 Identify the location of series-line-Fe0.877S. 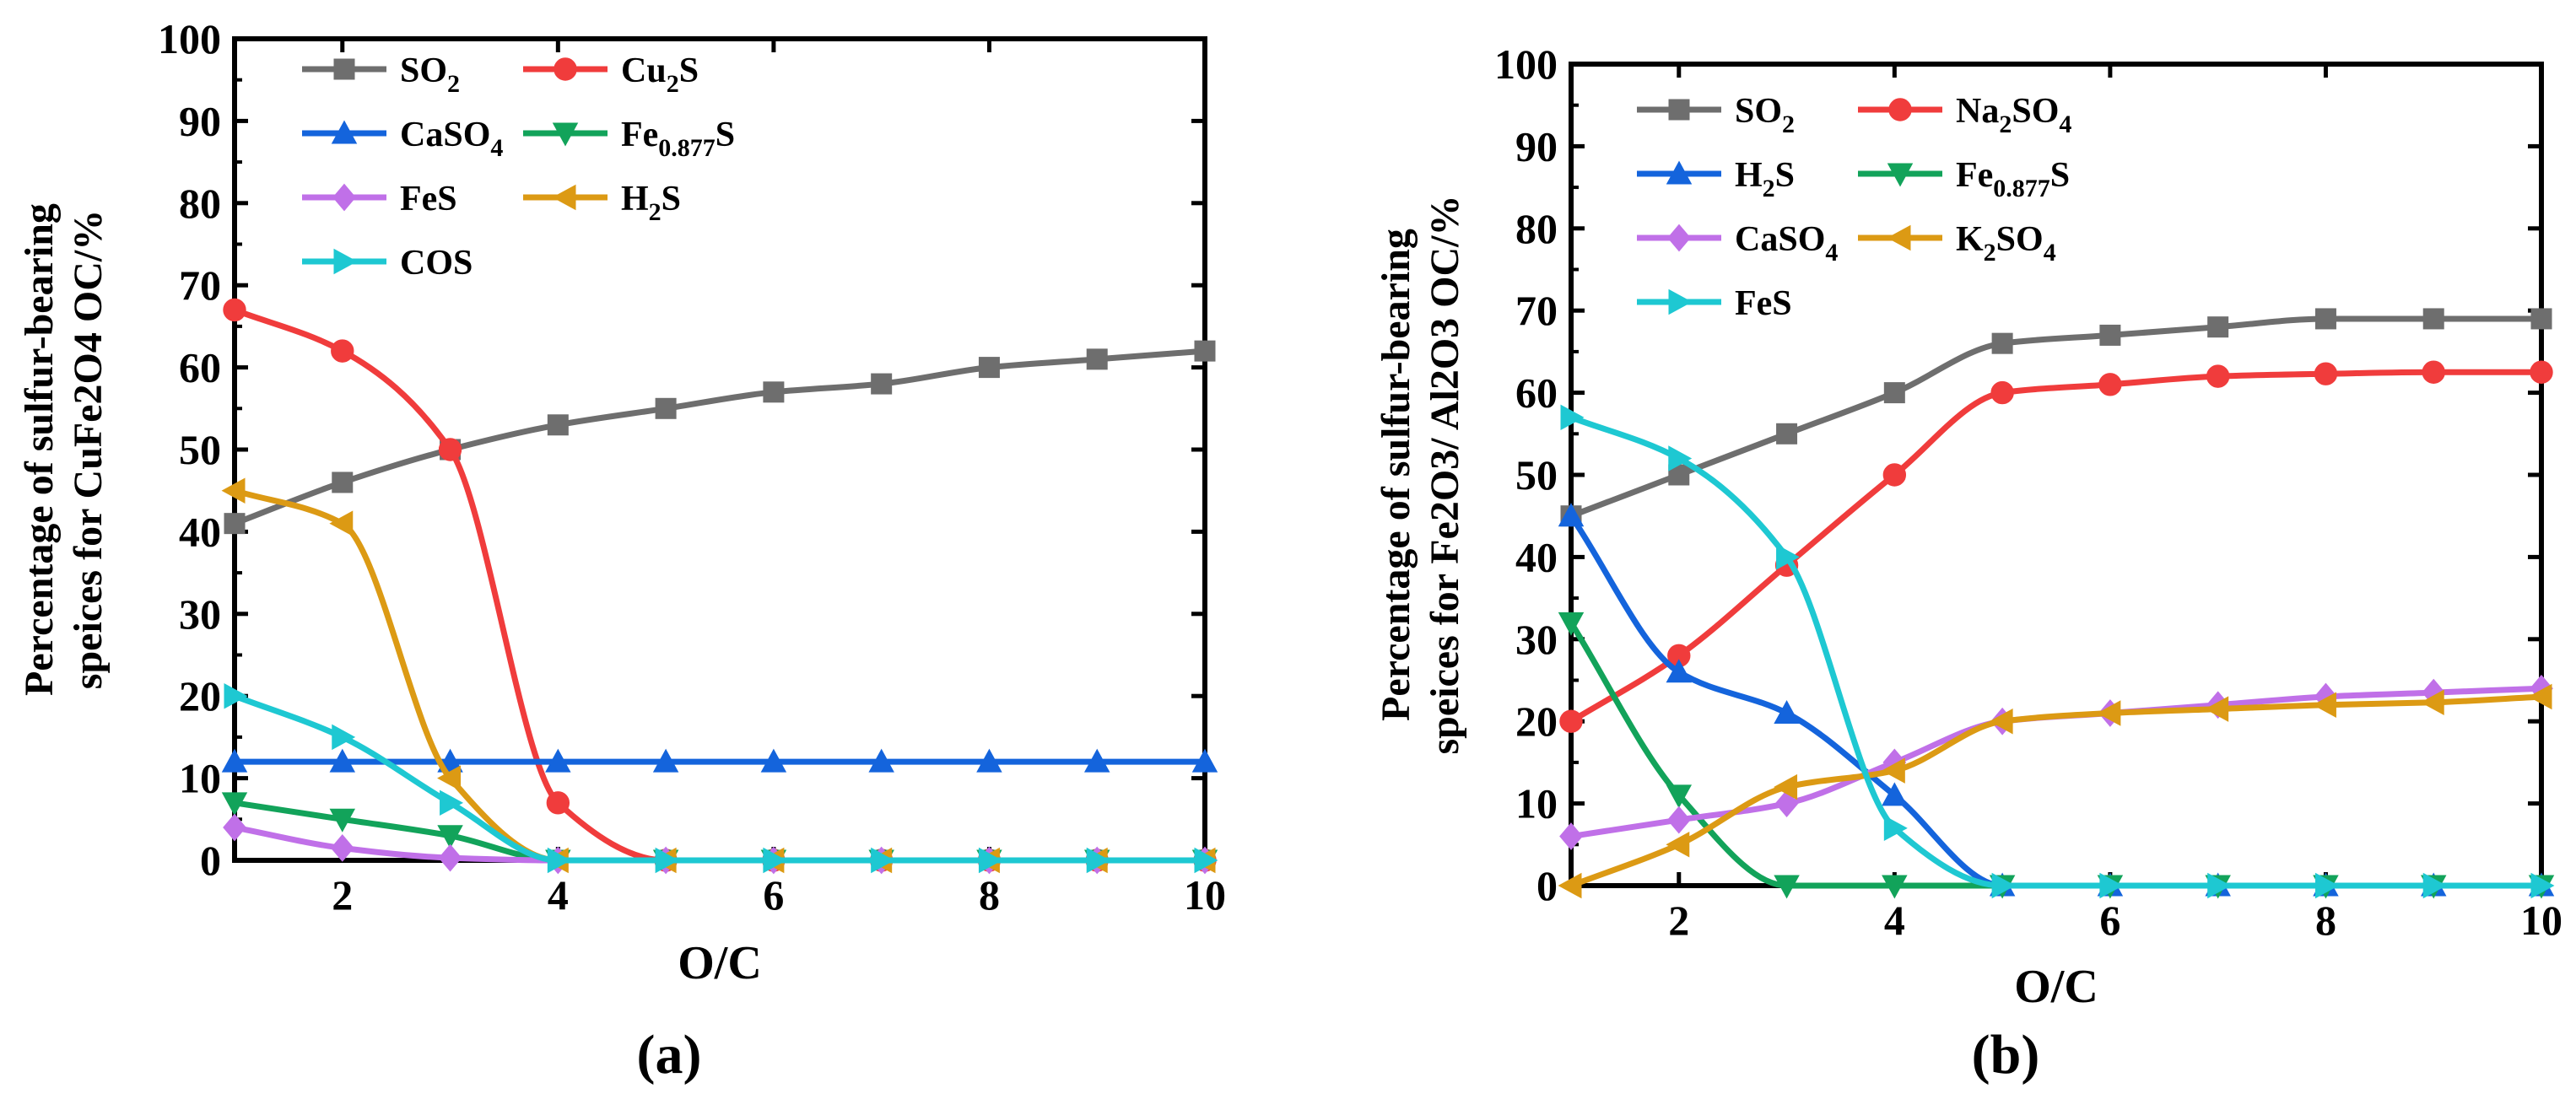
(2056, 754).